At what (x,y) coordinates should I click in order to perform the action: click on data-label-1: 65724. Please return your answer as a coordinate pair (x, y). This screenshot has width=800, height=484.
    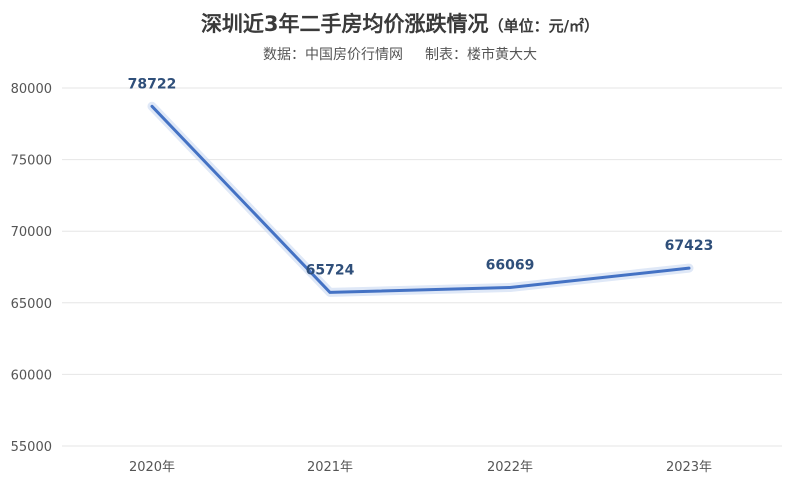
    Looking at the image, I should click on (330, 270).